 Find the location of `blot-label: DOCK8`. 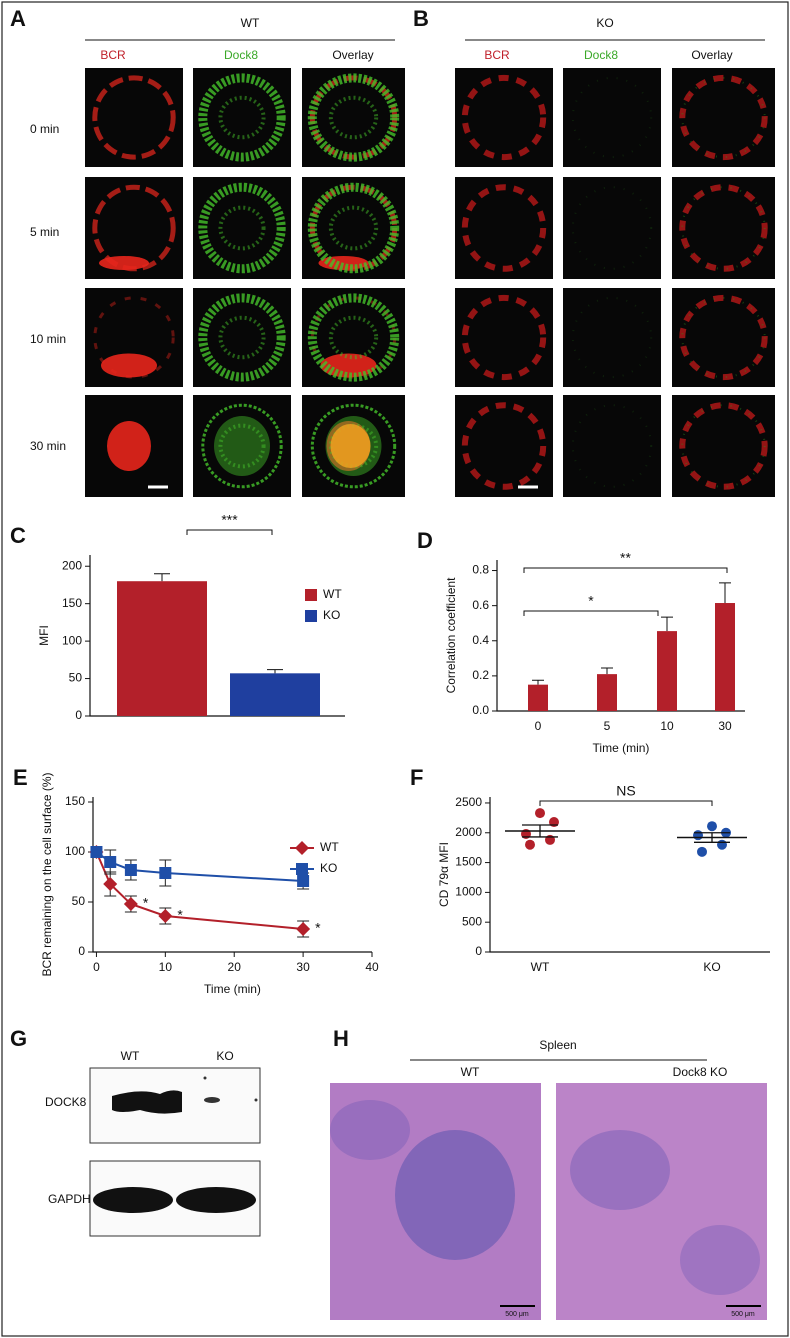

blot-label: DOCK8 is located at coordinates (66, 1102).